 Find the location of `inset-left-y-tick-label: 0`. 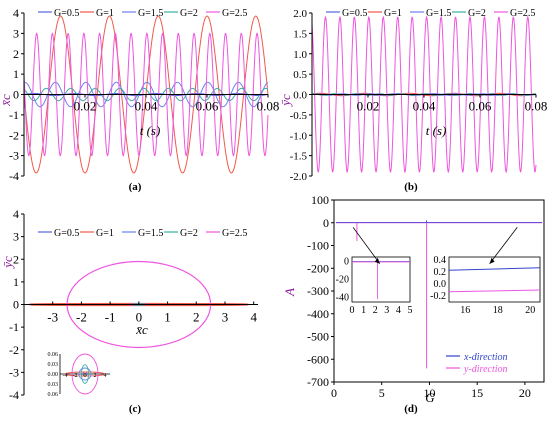

inset-left-y-tick-label: 0 is located at coordinates (346, 262).